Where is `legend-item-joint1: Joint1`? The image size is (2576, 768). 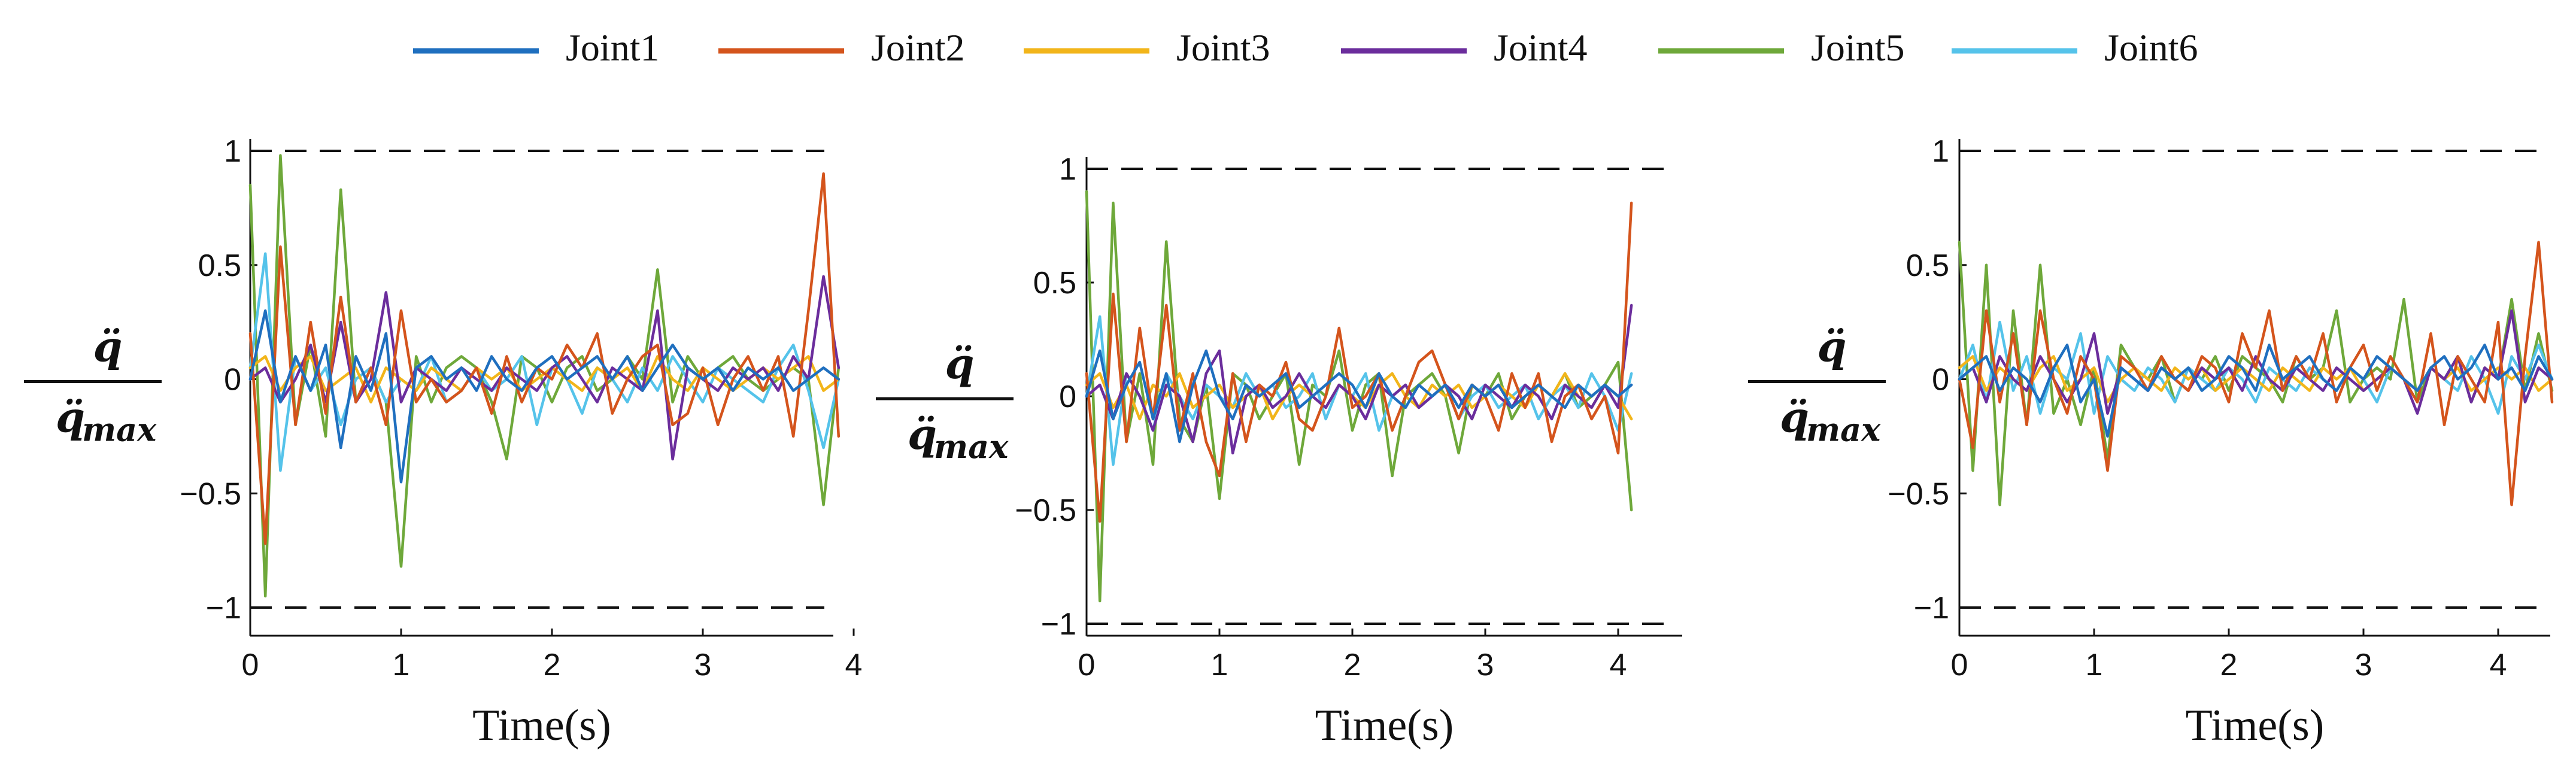 legend-item-joint1: Joint1 is located at coordinates (536, 48).